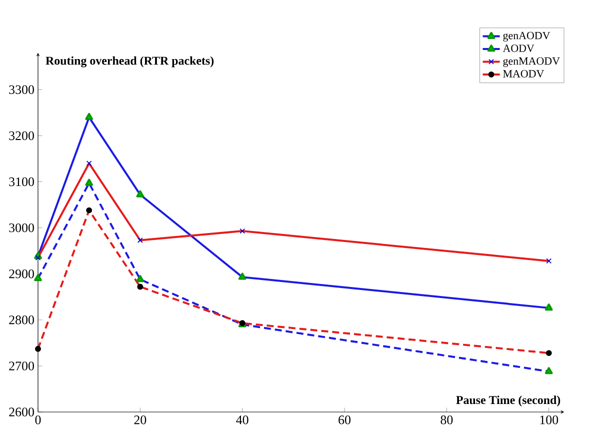  I want to click on legend-label: AODV, so click(518, 48).